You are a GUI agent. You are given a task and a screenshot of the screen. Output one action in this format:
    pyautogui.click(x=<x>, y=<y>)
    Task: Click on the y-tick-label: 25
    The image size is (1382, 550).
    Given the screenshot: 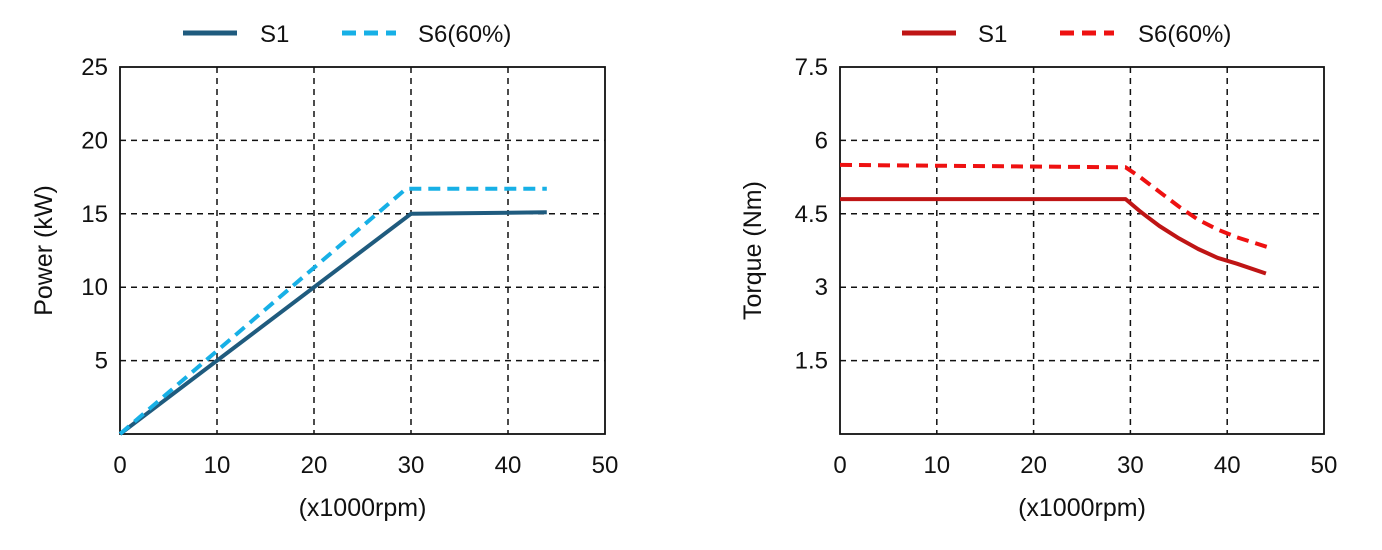 What is the action you would take?
    pyautogui.click(x=94, y=67)
    